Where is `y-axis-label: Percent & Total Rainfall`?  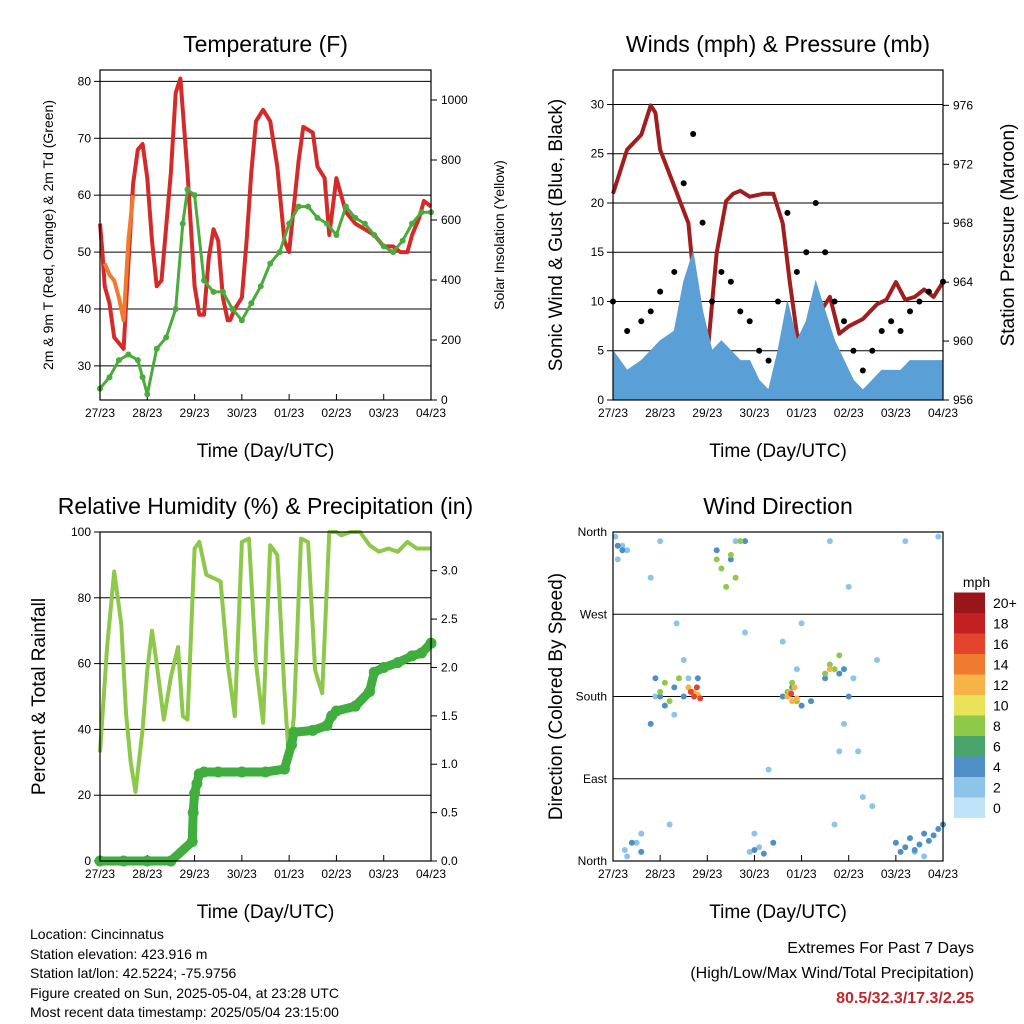 y-axis-label: Percent & Total Rainfall is located at coordinates (39, 696).